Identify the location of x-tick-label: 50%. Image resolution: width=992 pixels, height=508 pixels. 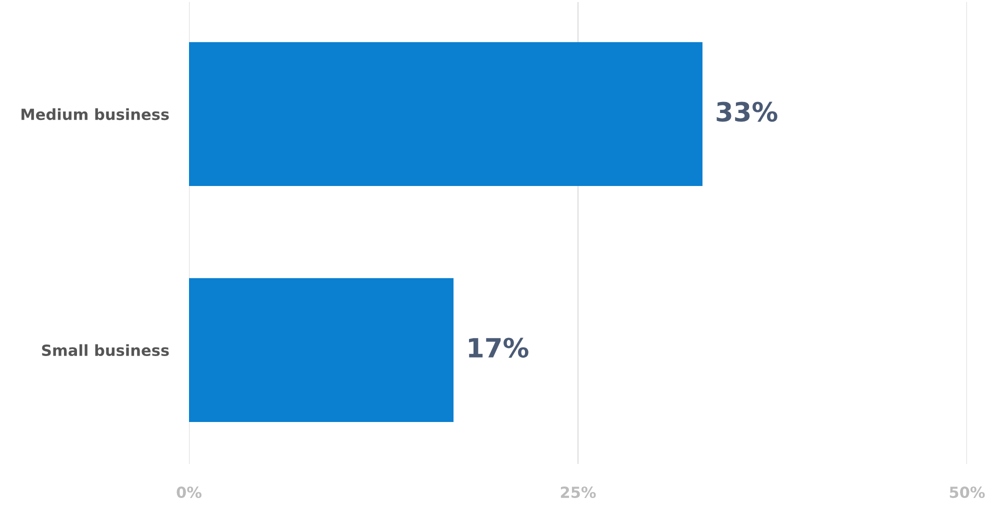
(967, 492).